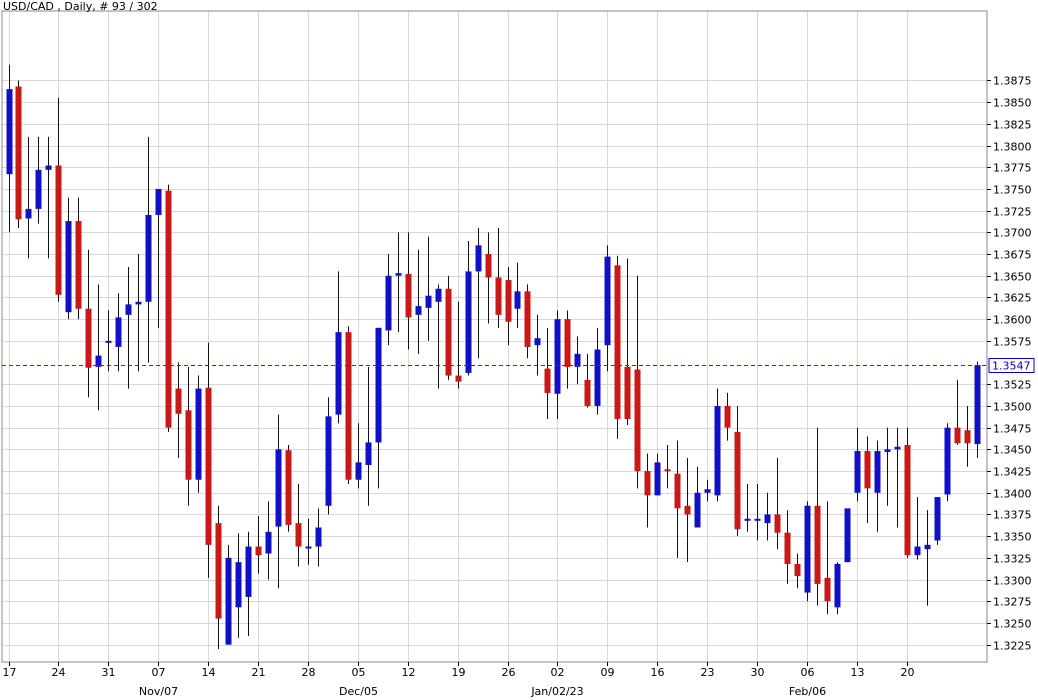  Describe the element at coordinates (608, 672) in the screenshot. I see `x-tick-label: 09` at that location.